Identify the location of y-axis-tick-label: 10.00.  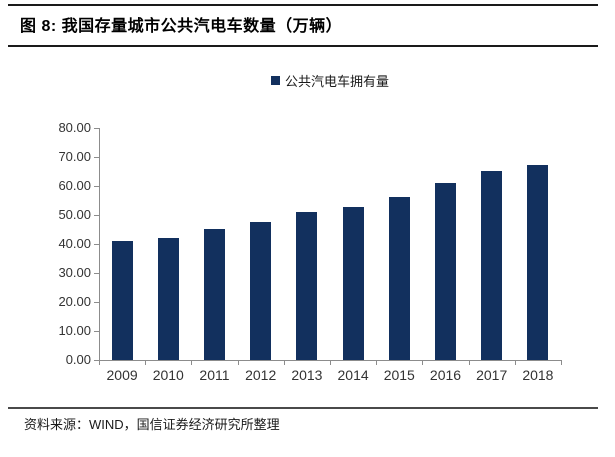
(74, 330).